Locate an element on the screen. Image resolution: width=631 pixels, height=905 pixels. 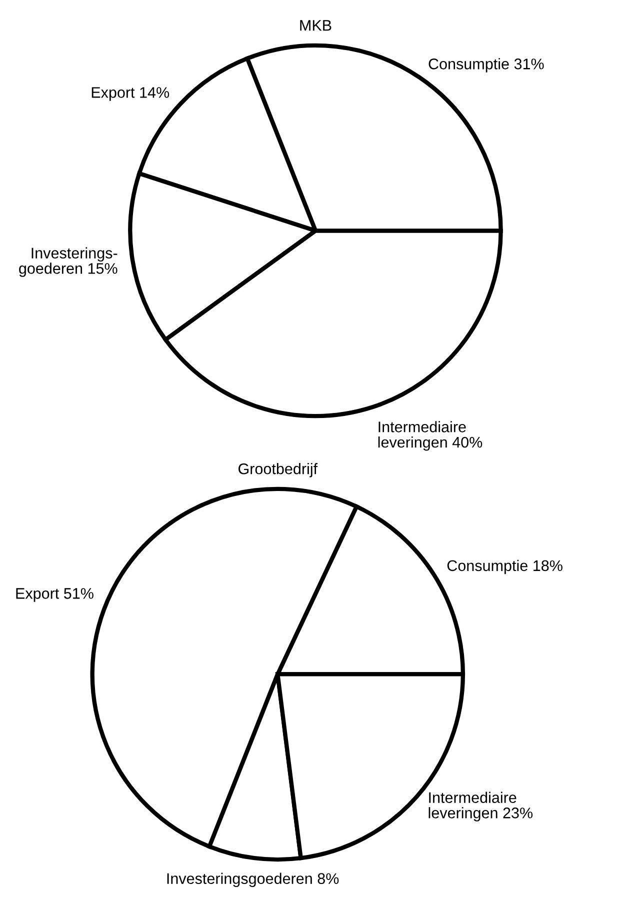
slice-label: Consumptie 18% is located at coordinates (504, 567).